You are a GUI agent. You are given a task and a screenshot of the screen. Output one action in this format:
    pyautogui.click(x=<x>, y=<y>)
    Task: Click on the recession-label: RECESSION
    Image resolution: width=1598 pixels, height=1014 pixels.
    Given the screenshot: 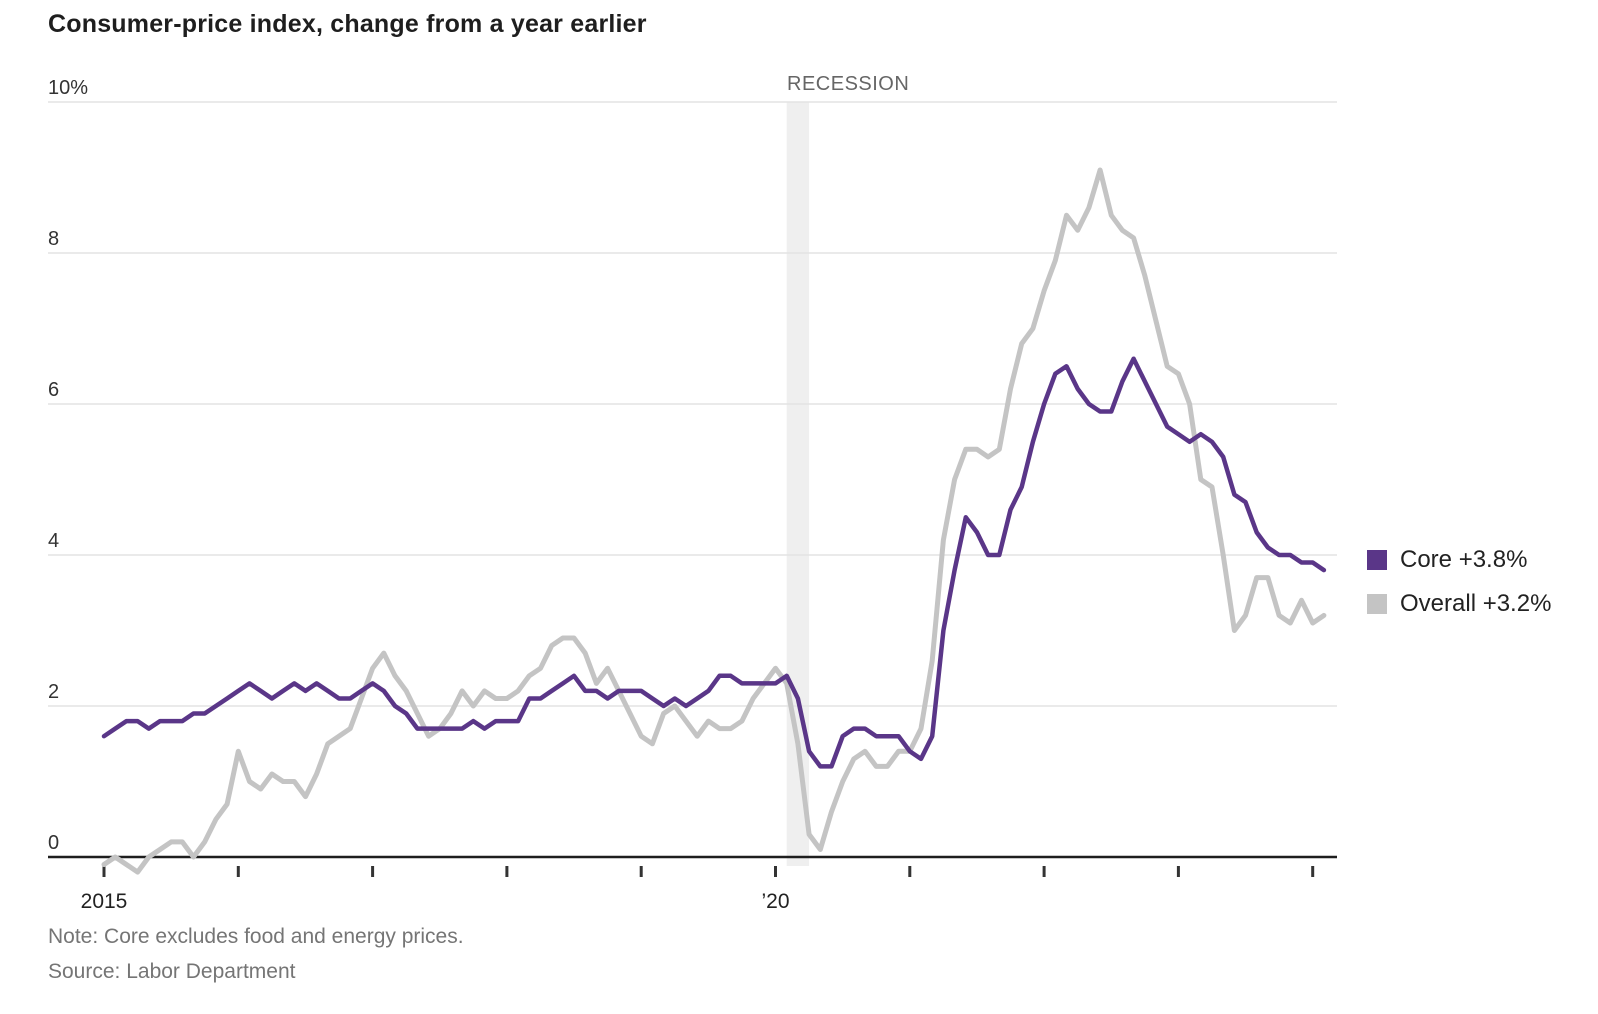 What is the action you would take?
    pyautogui.click(x=848, y=84)
    